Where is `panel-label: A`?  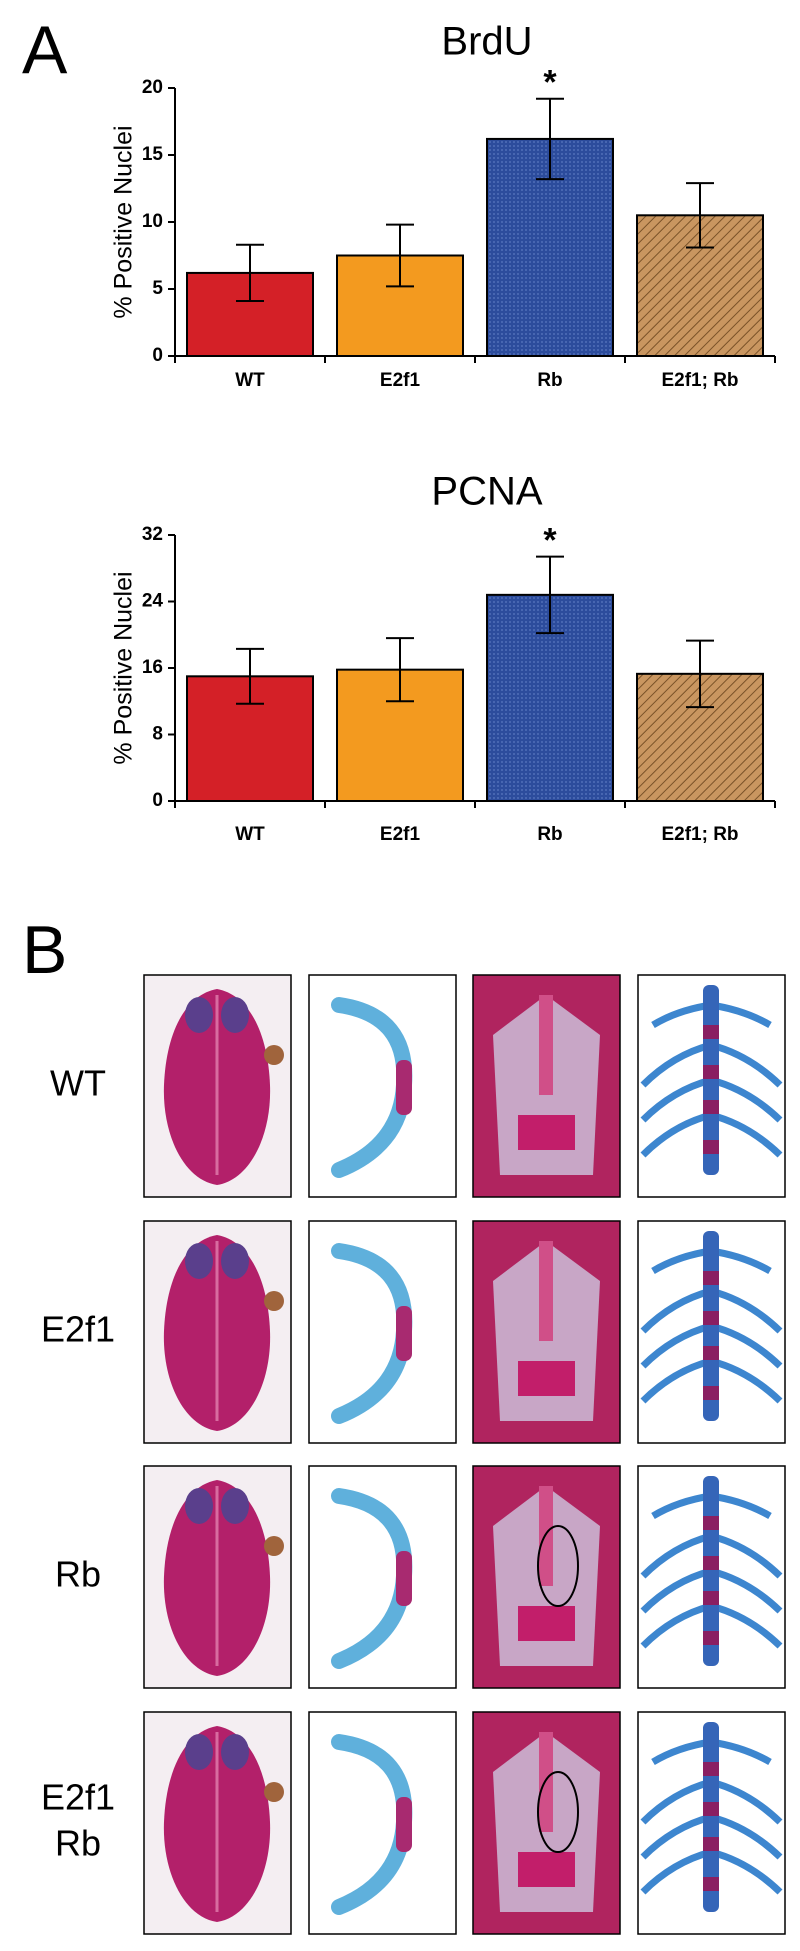
panel-label: A is located at coordinates (45, 50).